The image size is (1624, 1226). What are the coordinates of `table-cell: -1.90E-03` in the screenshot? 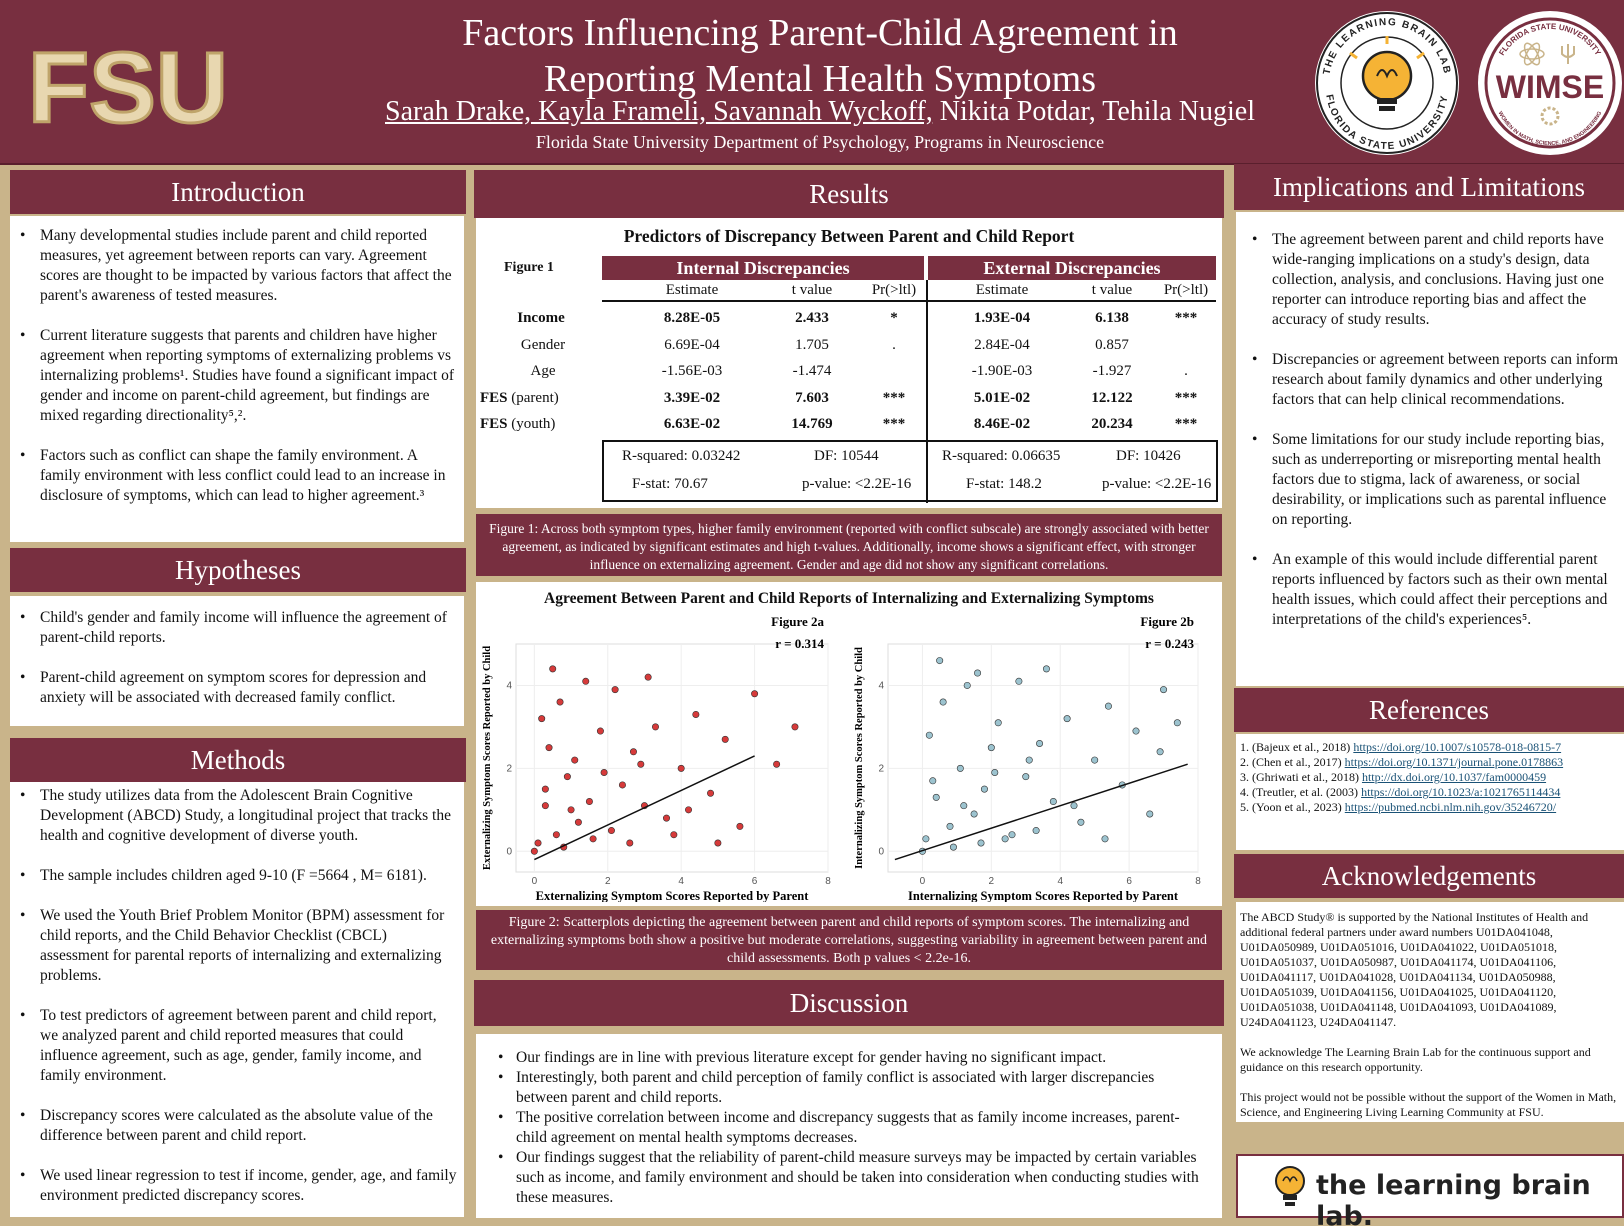 It's located at (1002, 371).